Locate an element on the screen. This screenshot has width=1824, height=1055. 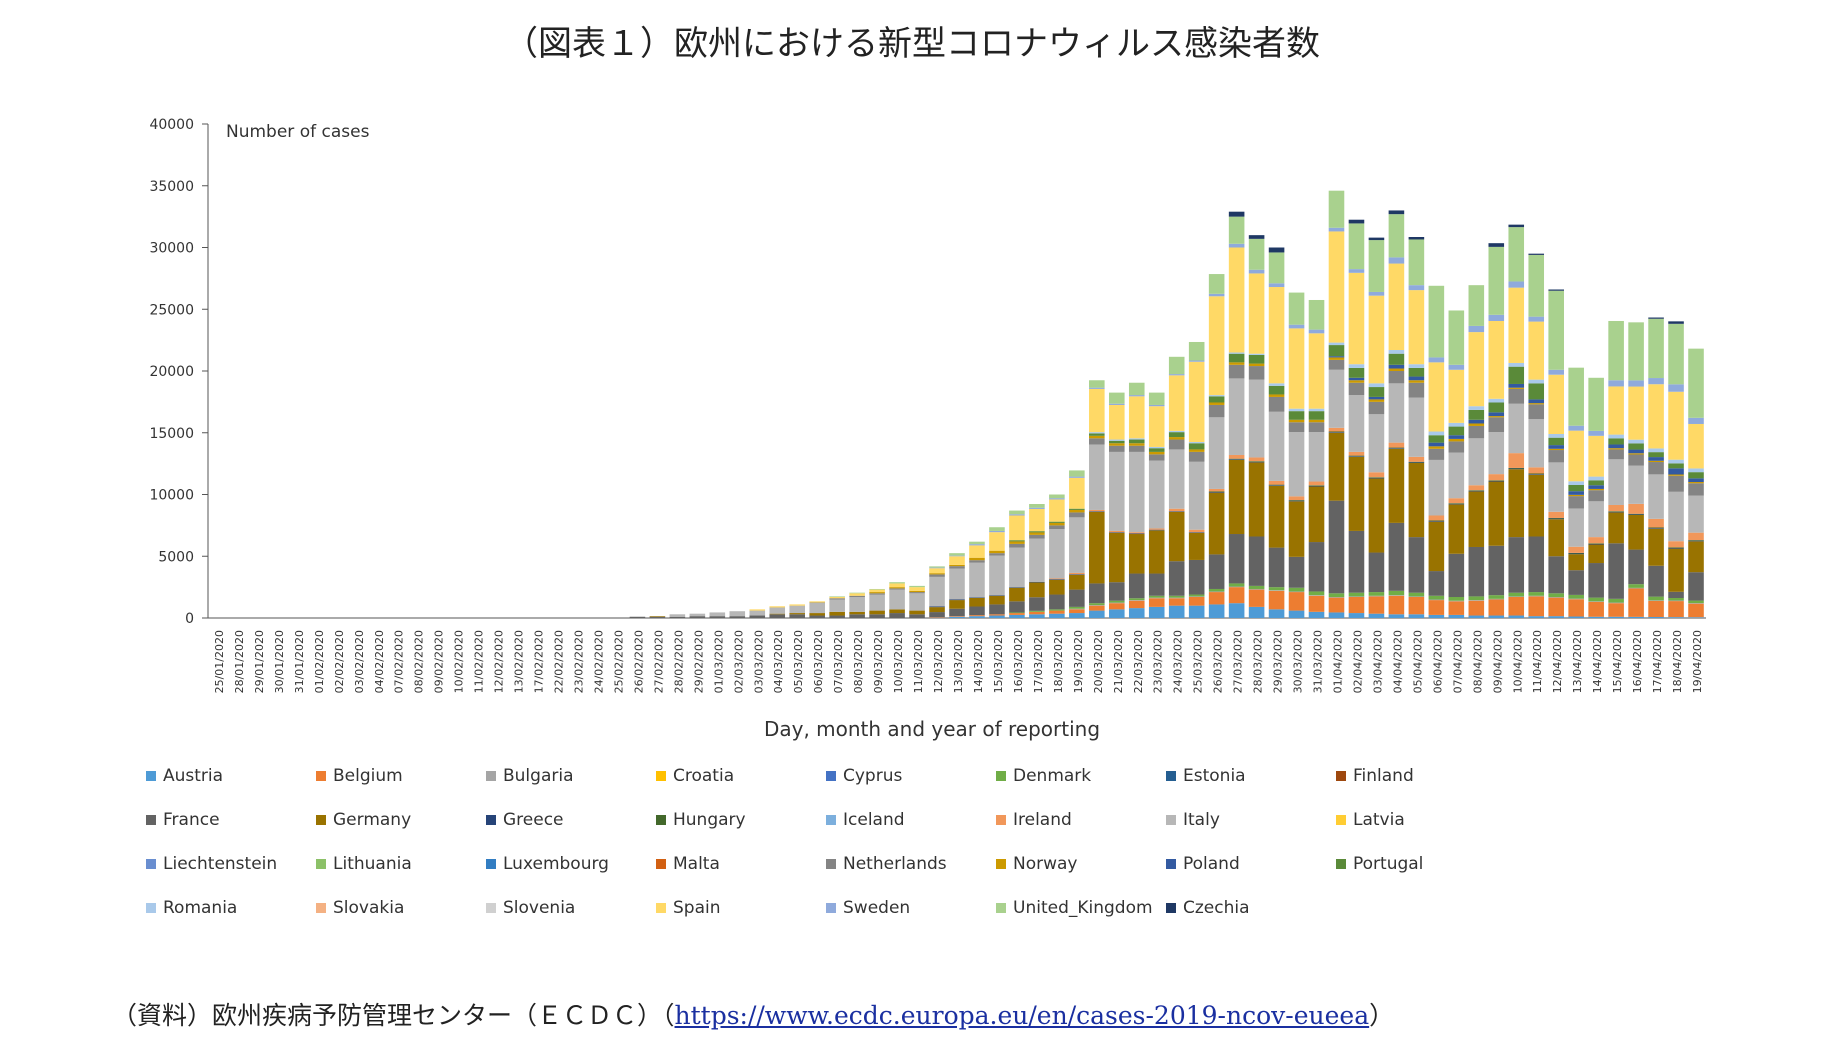
legend-label: Portugal is located at coordinates (1388, 864).